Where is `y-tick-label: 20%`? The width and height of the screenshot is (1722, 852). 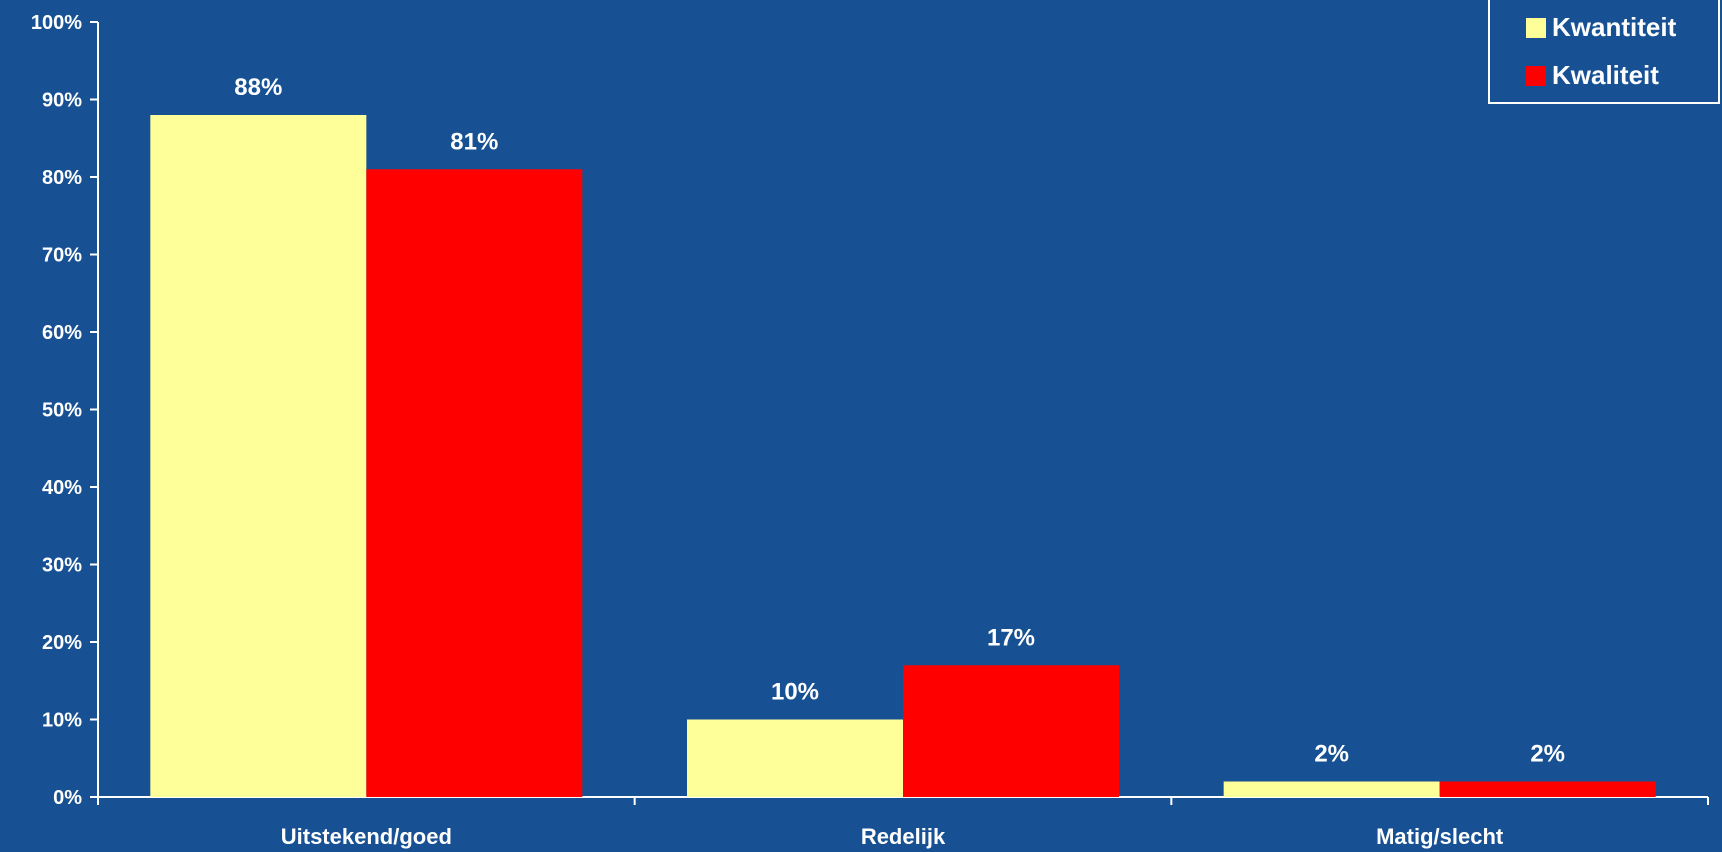 y-tick-label: 20% is located at coordinates (62, 643).